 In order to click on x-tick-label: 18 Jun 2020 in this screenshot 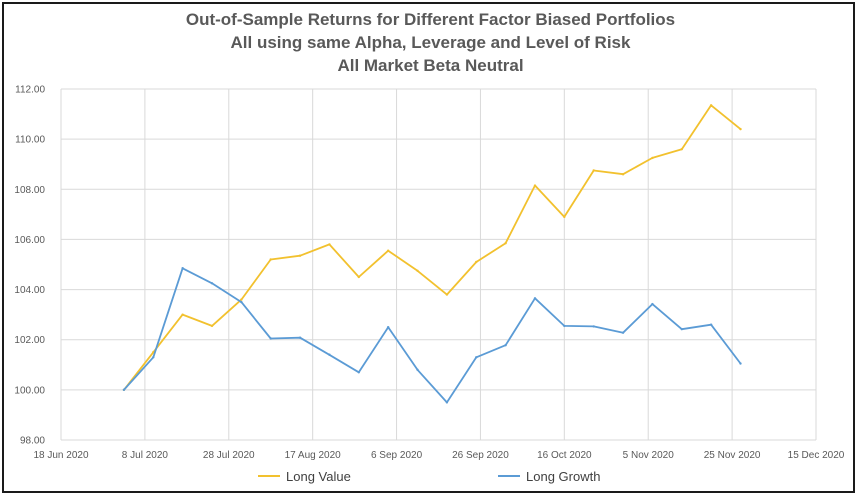, I will do `click(60, 455)`.